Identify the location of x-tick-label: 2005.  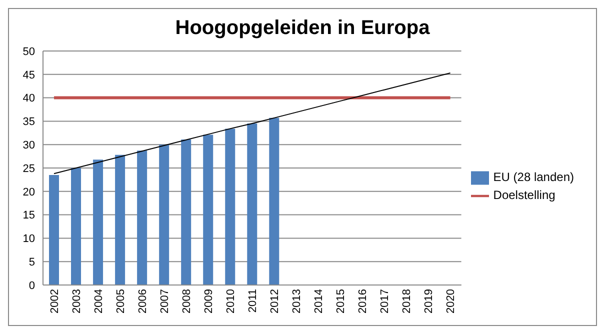
(120, 301).